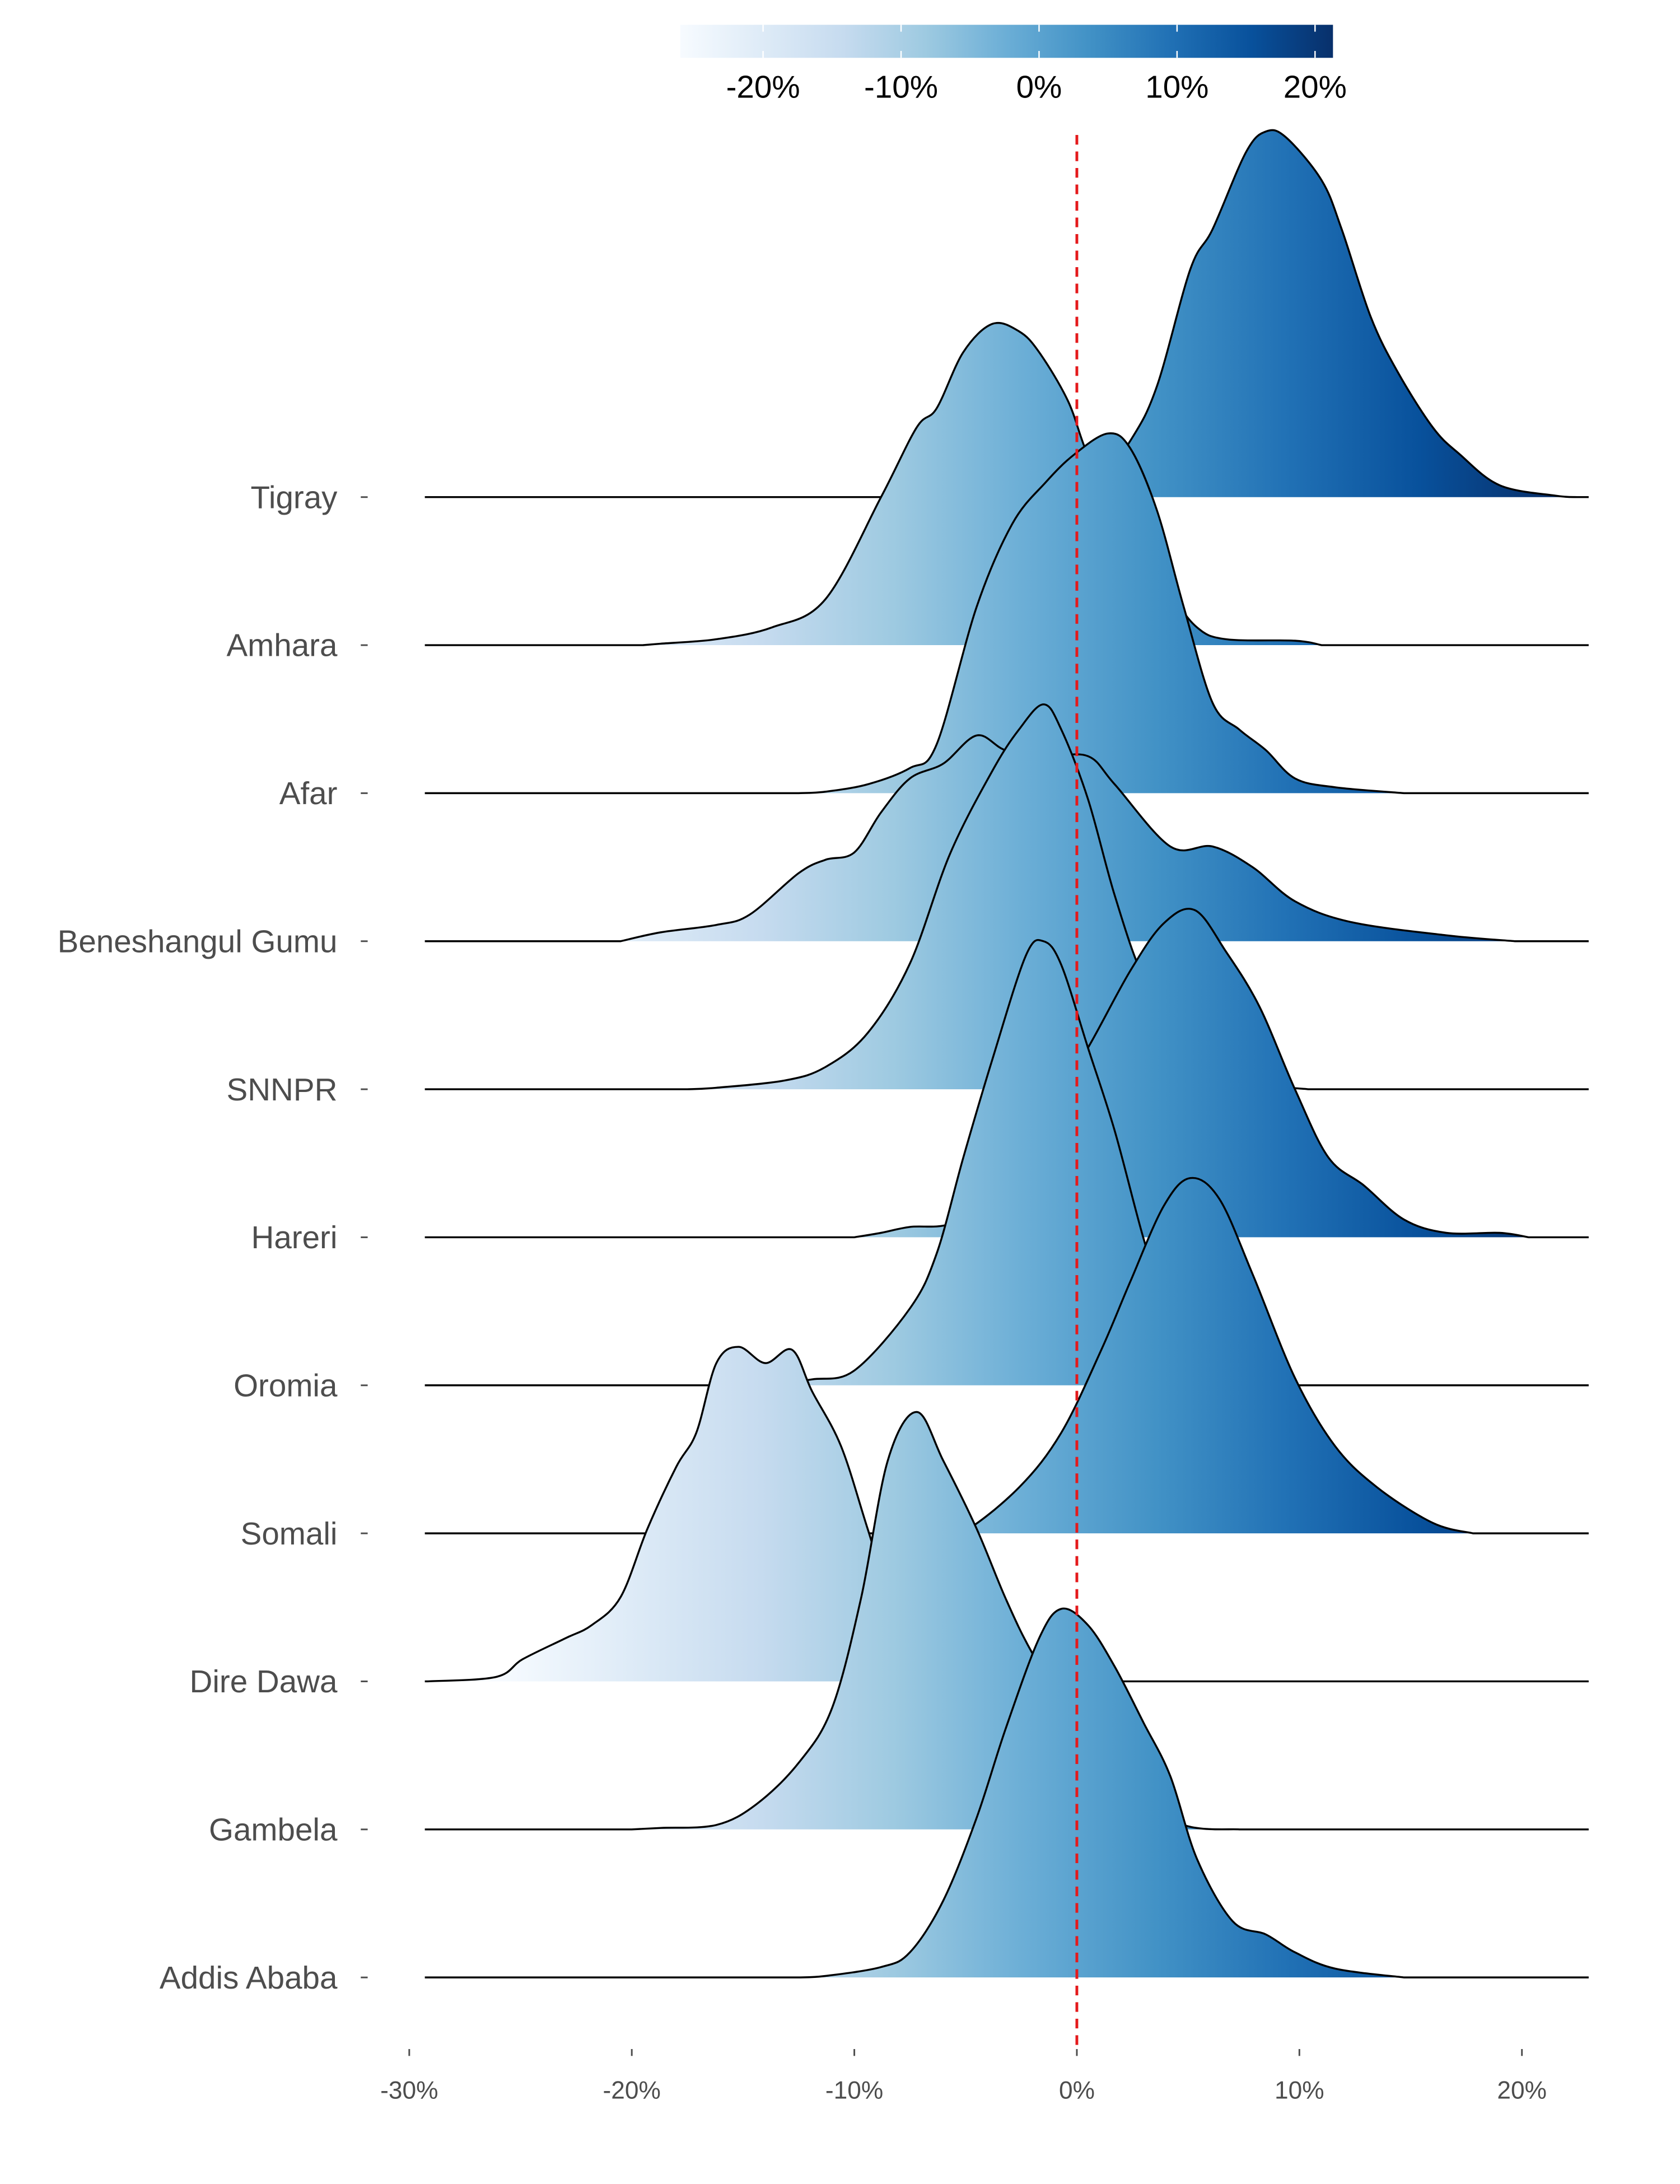 The image size is (1680, 2184). I want to click on x-tick-label: -10%, so click(854, 2091).